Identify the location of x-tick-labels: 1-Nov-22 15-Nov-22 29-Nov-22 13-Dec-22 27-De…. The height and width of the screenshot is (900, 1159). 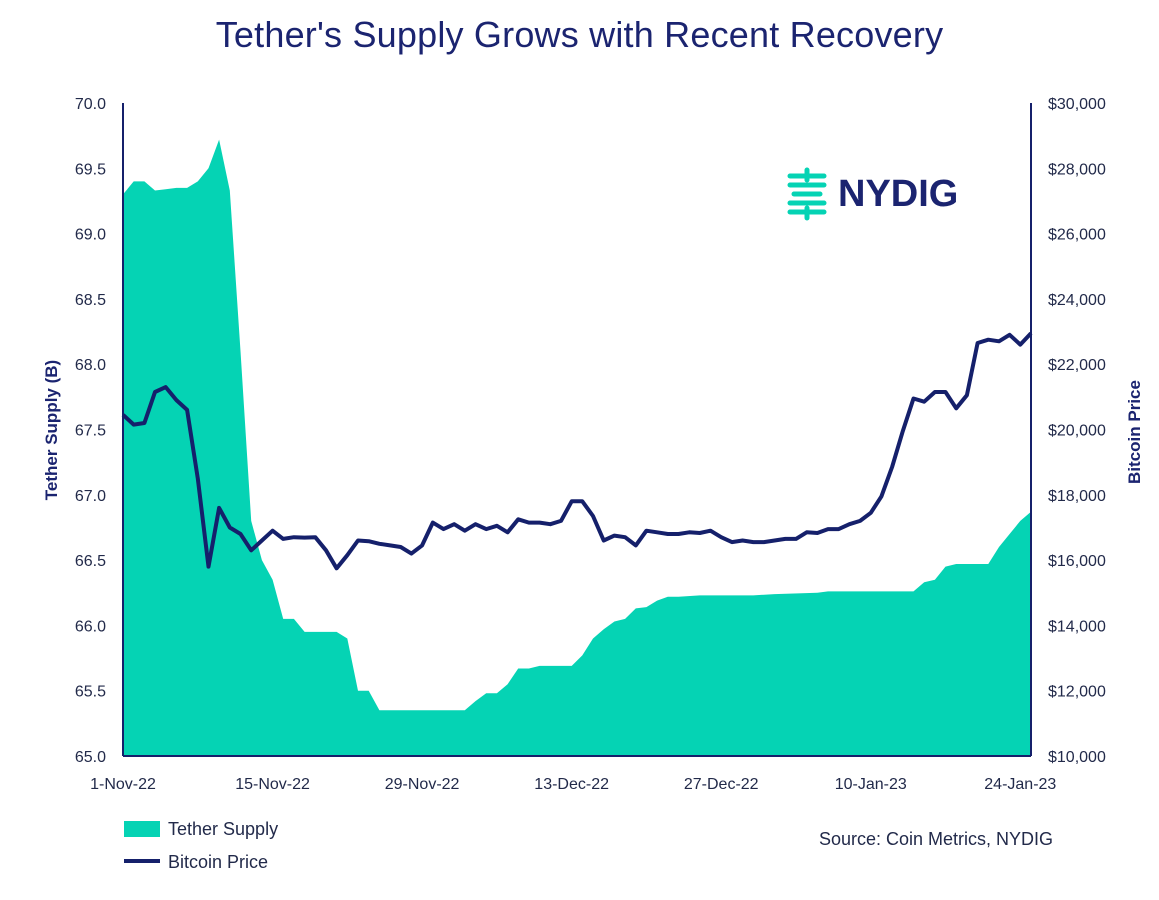
(573, 784).